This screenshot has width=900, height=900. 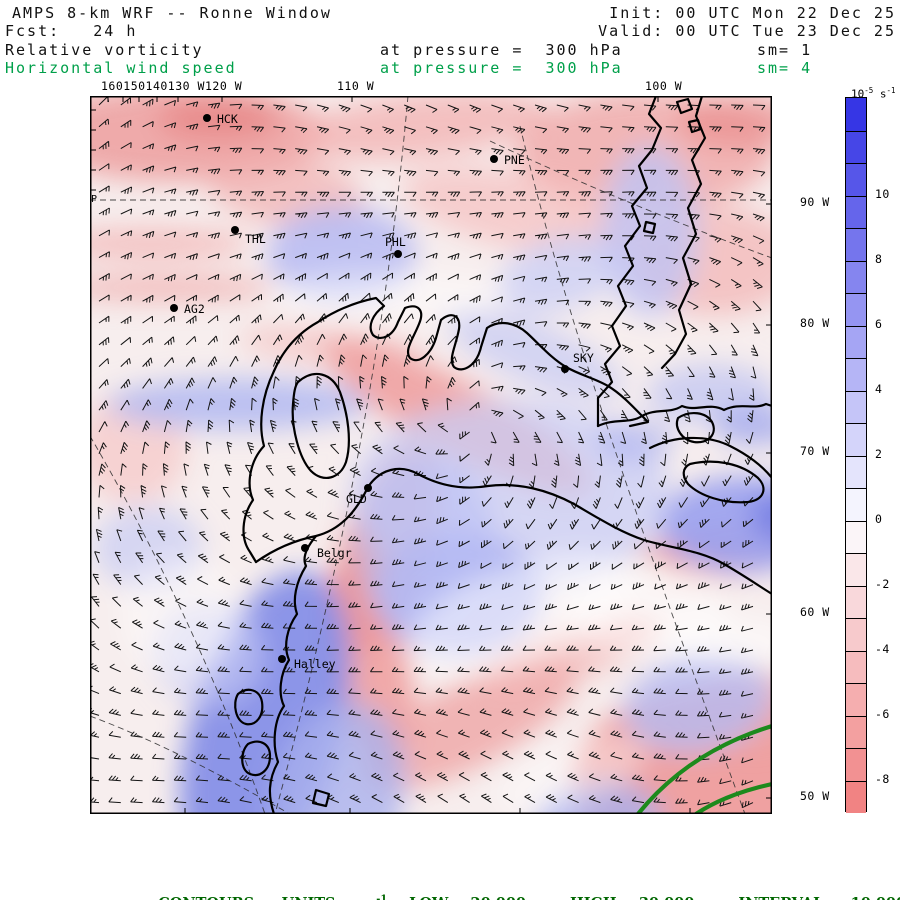 I want to click on colorbar-tick-label: 8, so click(x=879, y=258).